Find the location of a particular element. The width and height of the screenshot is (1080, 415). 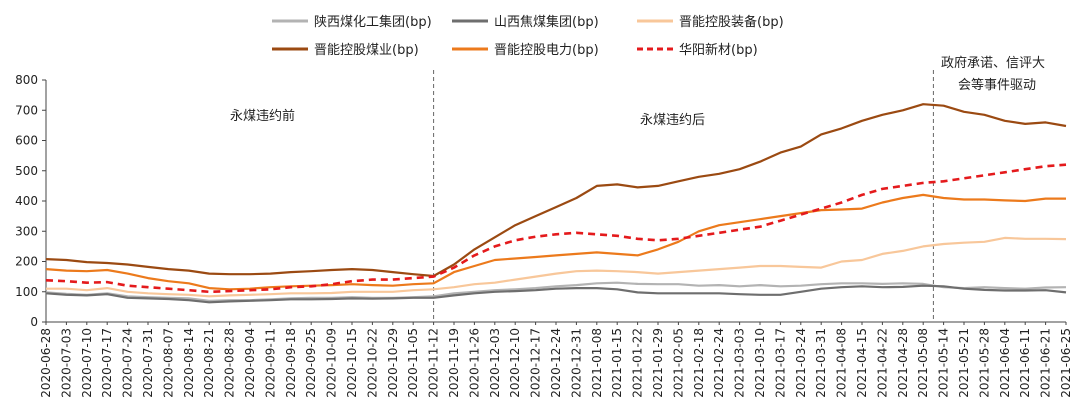

x-tick-label: 2020-09-04 is located at coordinates (250, 363).